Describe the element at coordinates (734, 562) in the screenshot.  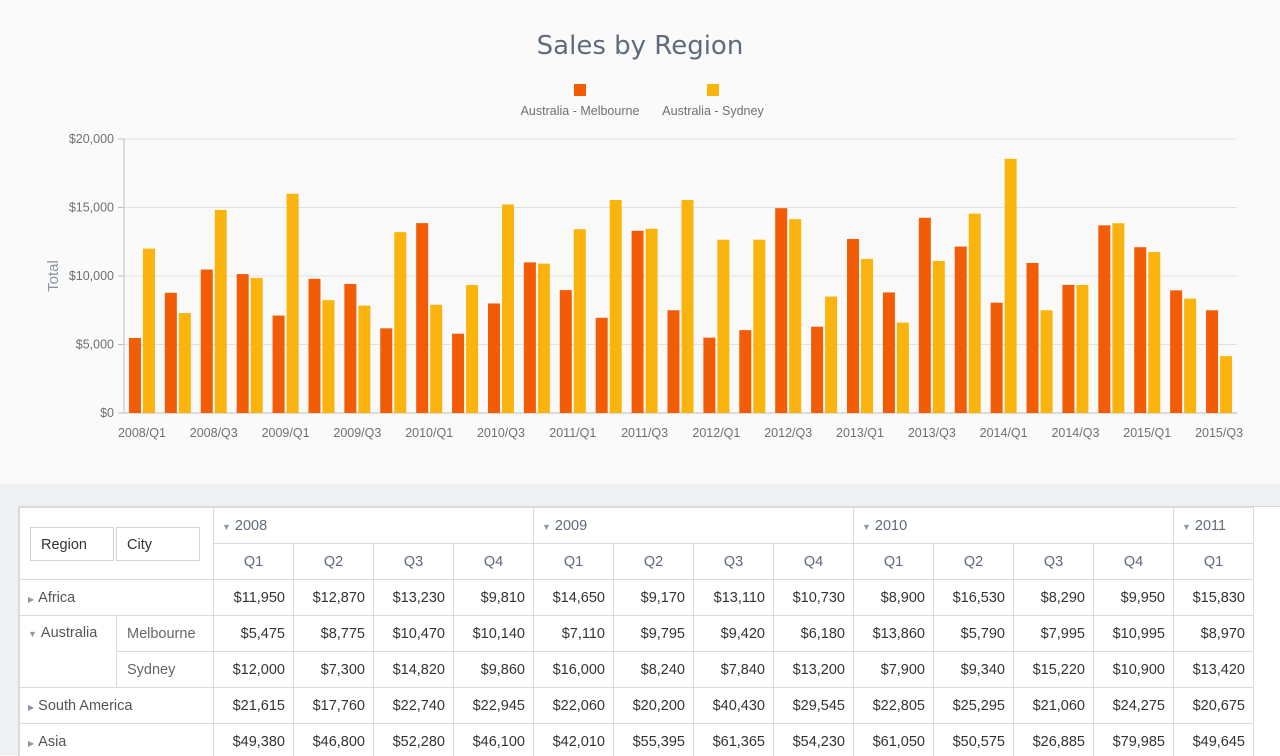
I see `quarter-header: Q3` at that location.